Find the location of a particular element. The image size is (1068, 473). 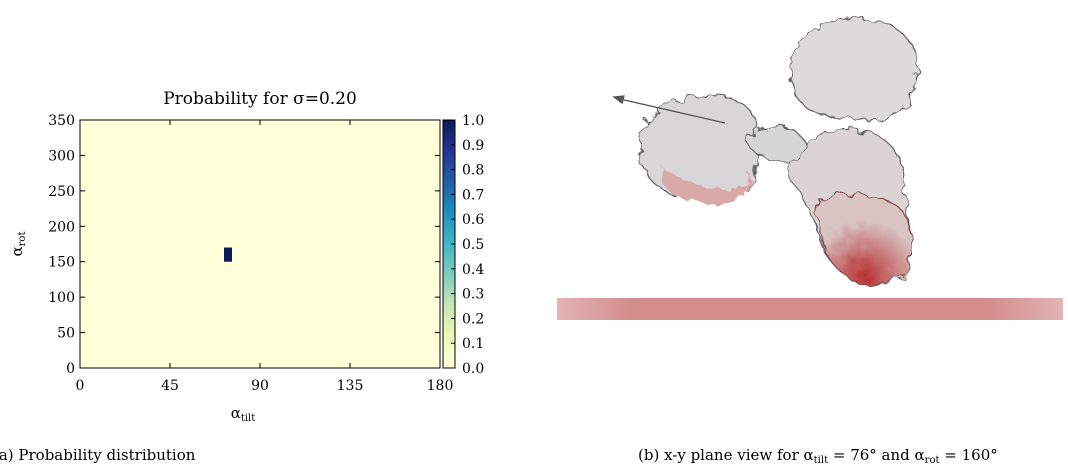

caption-a: (a) Probability distribution is located at coordinates (98, 455).